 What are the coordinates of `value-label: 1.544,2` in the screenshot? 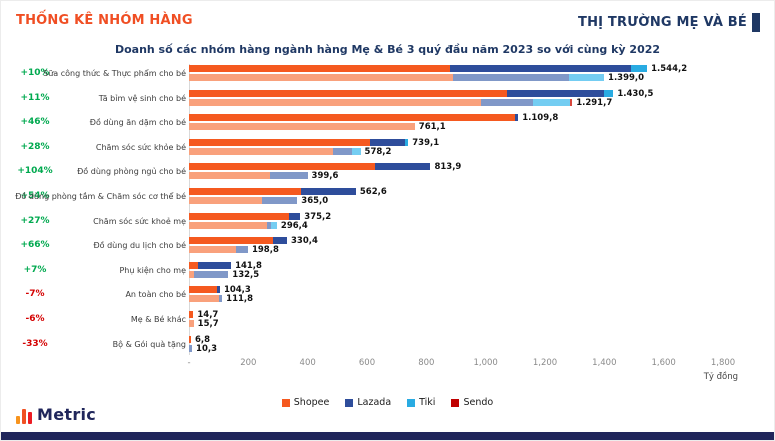 It's located at (669, 69).